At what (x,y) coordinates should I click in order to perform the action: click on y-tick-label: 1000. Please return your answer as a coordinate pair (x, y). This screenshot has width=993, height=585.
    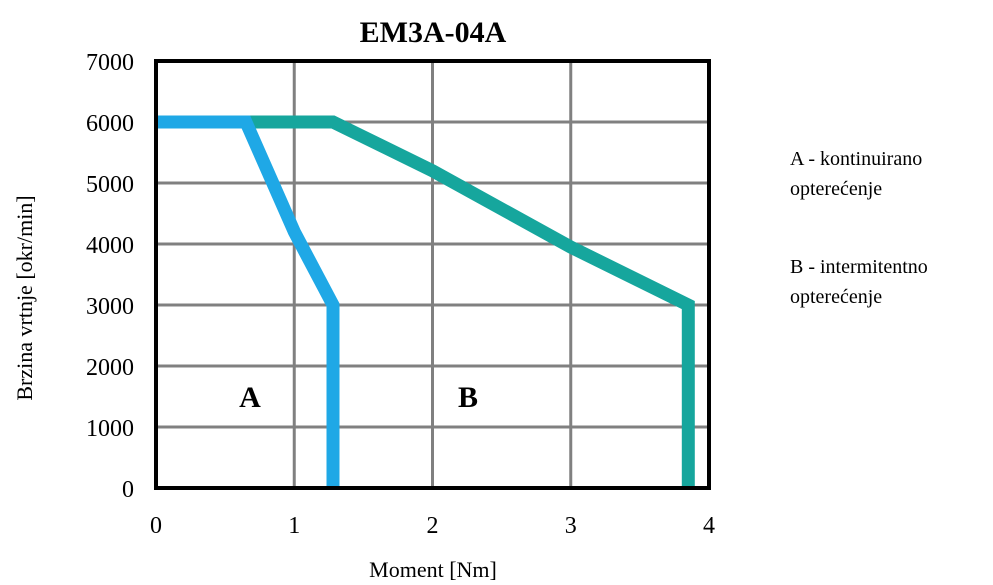
    Looking at the image, I should click on (110, 429).